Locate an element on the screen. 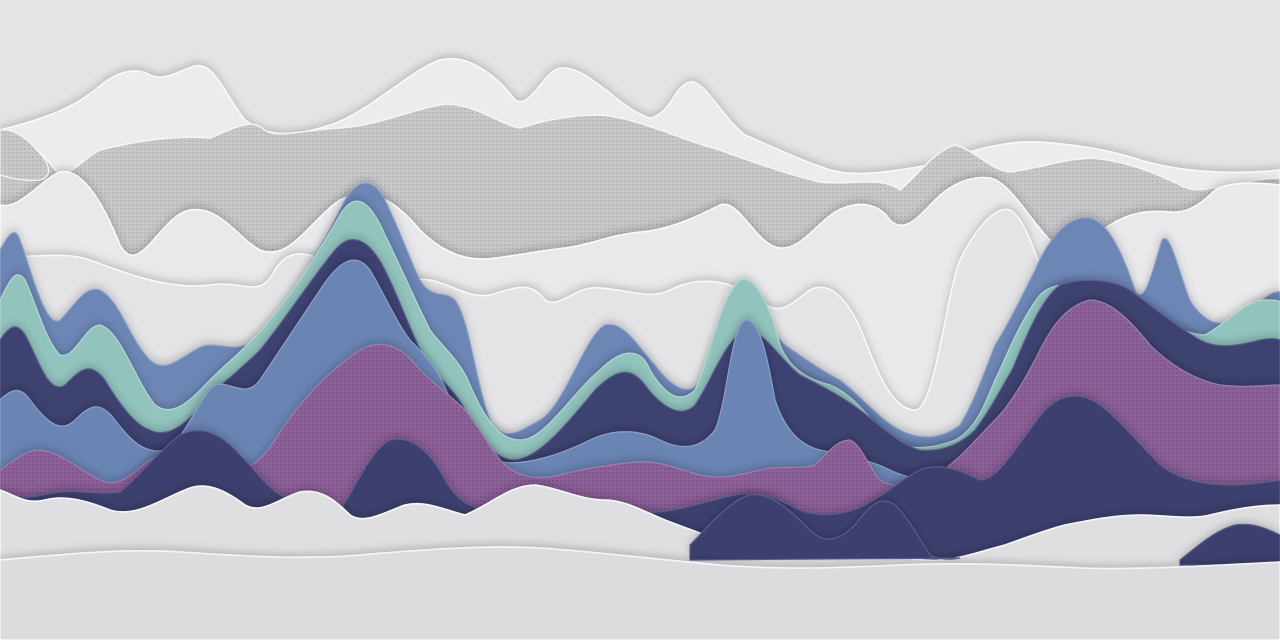  mesh-patch-left is located at coordinates (25, 155).